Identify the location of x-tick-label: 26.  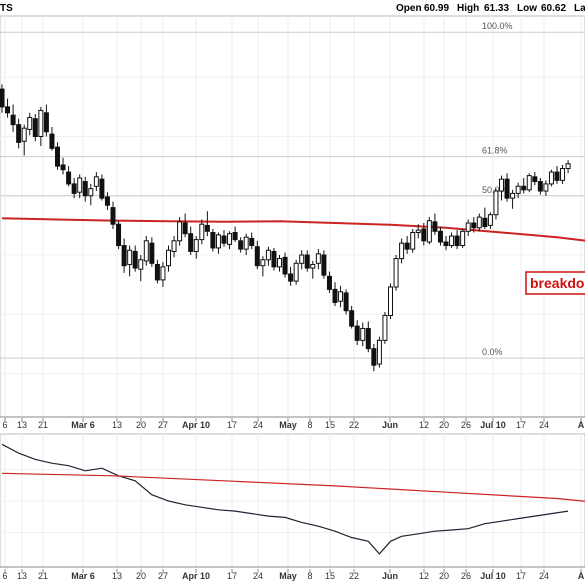
(466, 425).